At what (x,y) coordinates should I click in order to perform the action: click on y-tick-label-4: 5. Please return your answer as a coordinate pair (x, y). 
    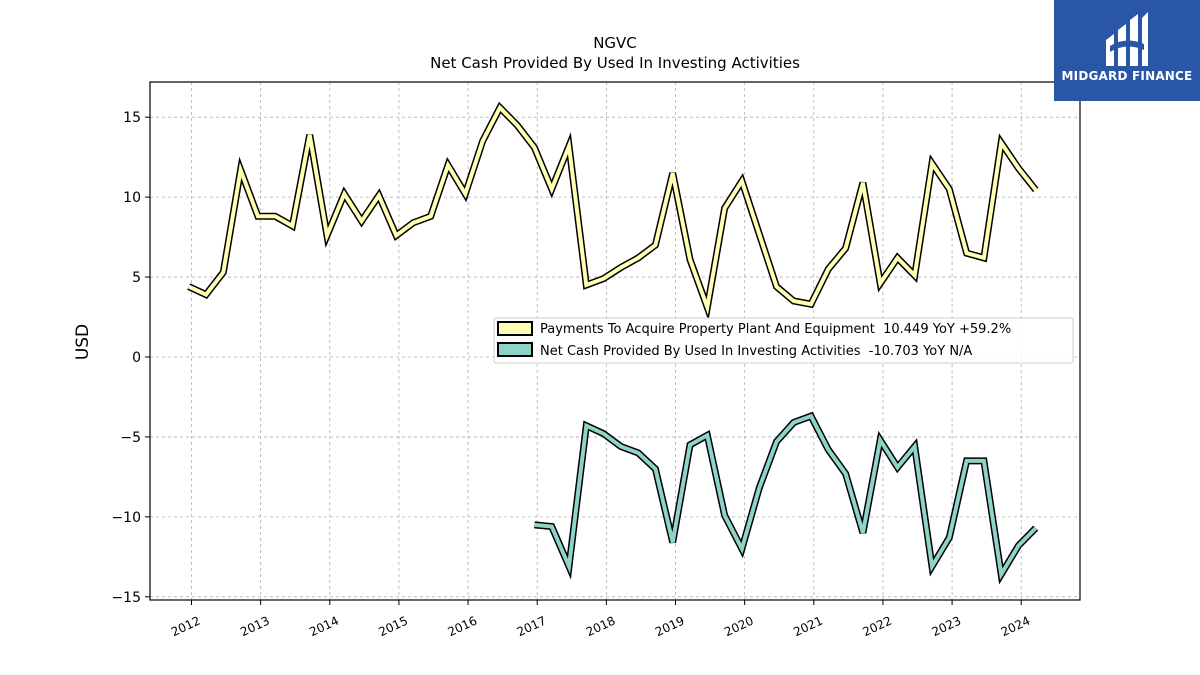
    Looking at the image, I should click on (136, 278).